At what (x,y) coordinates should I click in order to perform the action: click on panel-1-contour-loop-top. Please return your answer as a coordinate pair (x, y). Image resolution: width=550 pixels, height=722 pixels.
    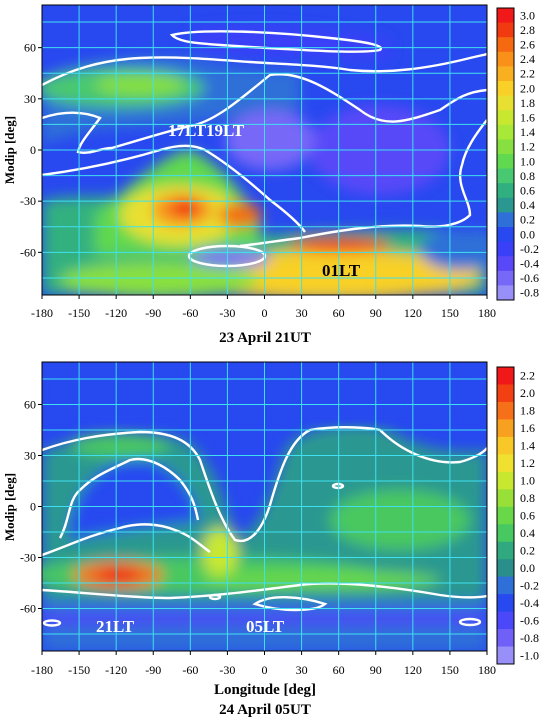
    Looking at the image, I should click on (276, 41).